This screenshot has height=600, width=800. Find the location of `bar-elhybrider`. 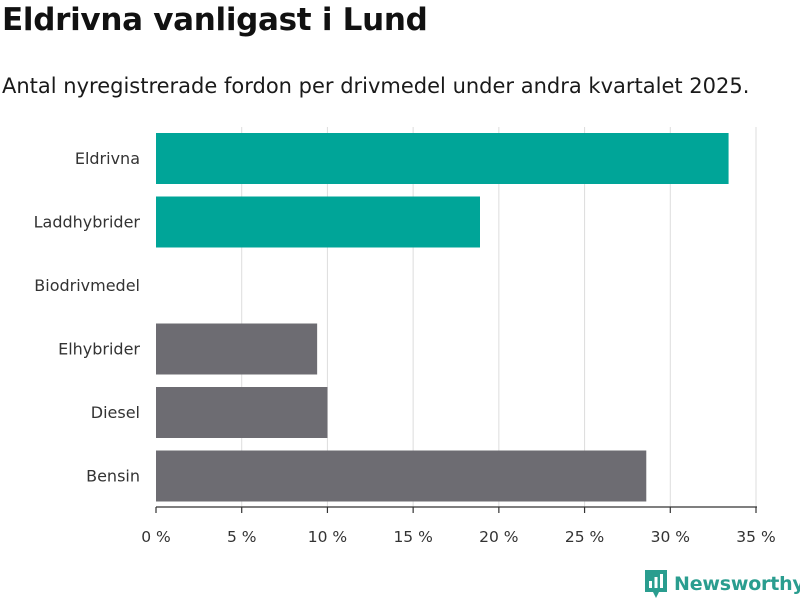

bar-elhybrider is located at coordinates (237, 349).